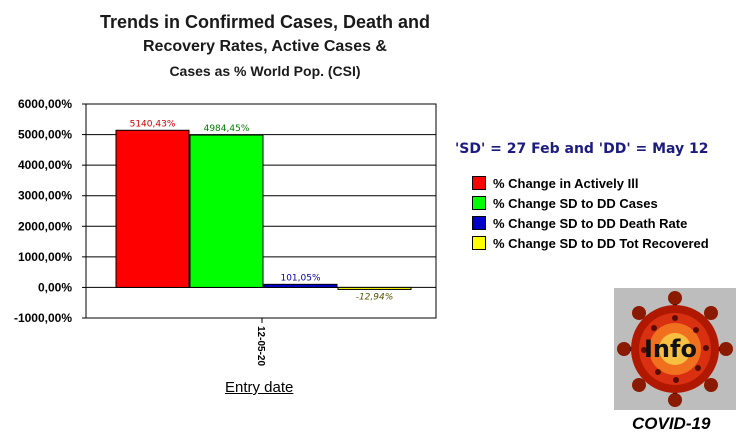 This screenshot has width=744, height=438. What do you see at coordinates (43, 318) in the screenshot?
I see `y-tick-label: -1000,00%` at bounding box center [43, 318].